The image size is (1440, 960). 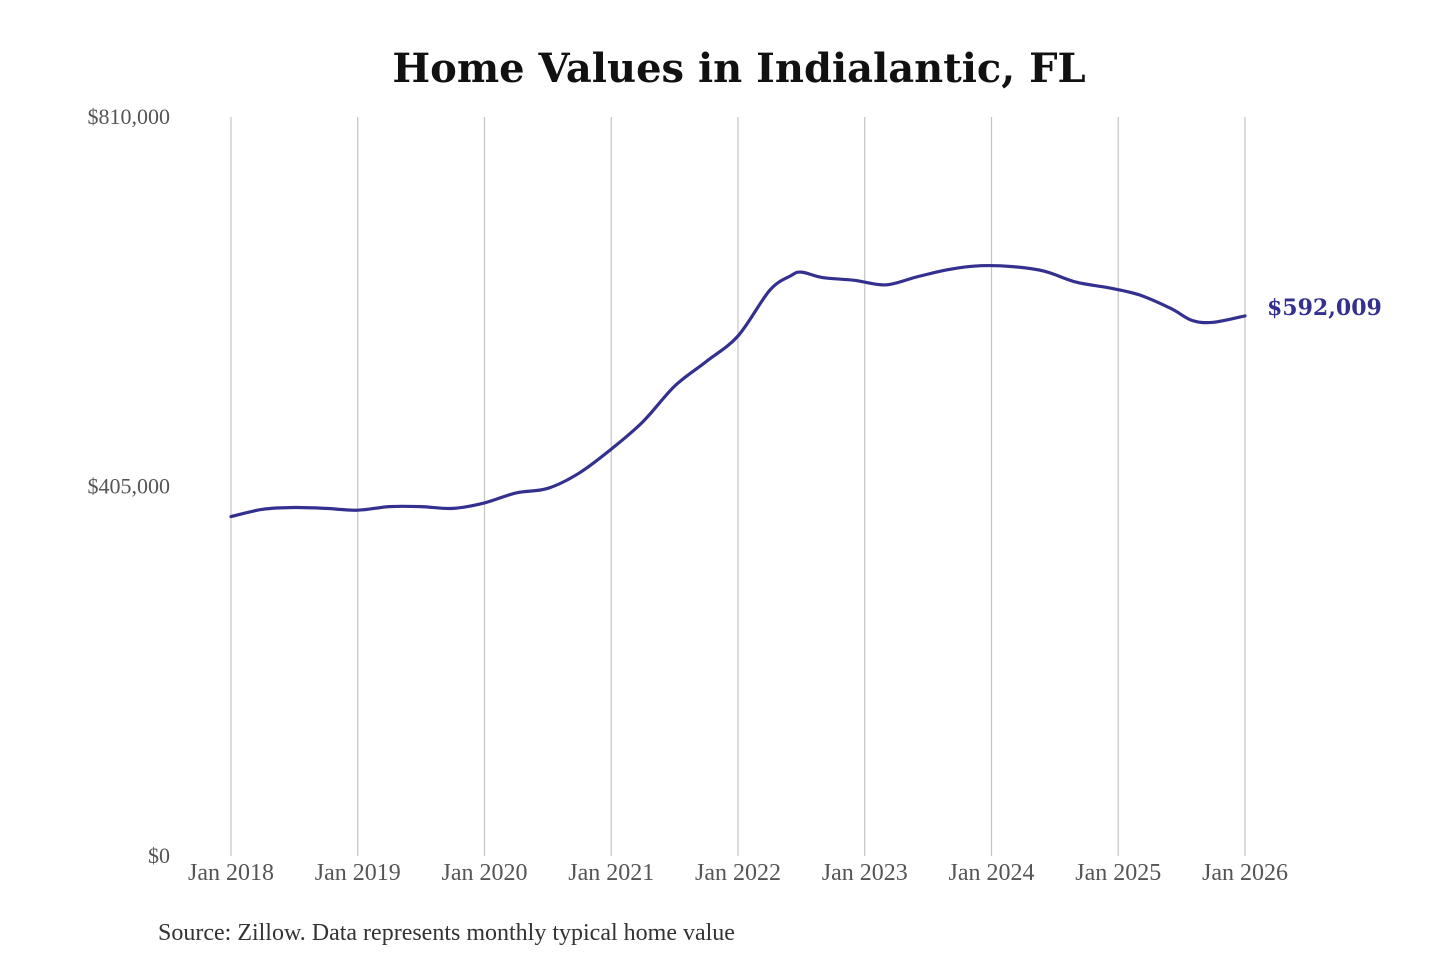 What do you see at coordinates (1324, 308) in the screenshot?
I see `end-value-label: $592,009` at bounding box center [1324, 308].